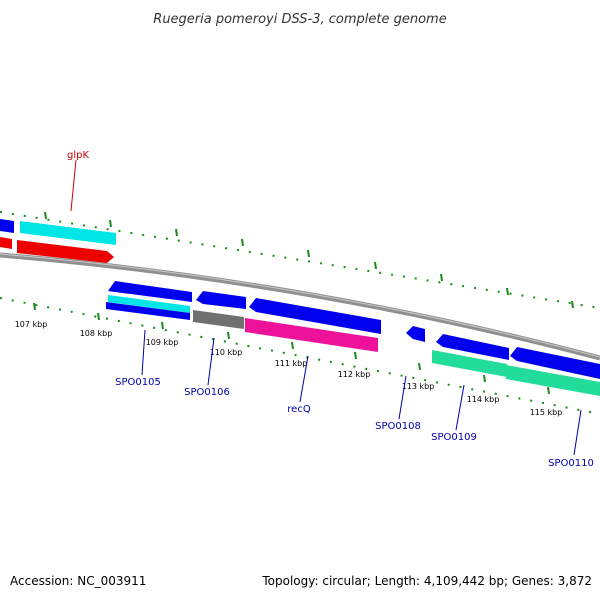  Describe the element at coordinates (398, 426) in the screenshot. I see `gene-label-spo0108: SPO0108` at that location.